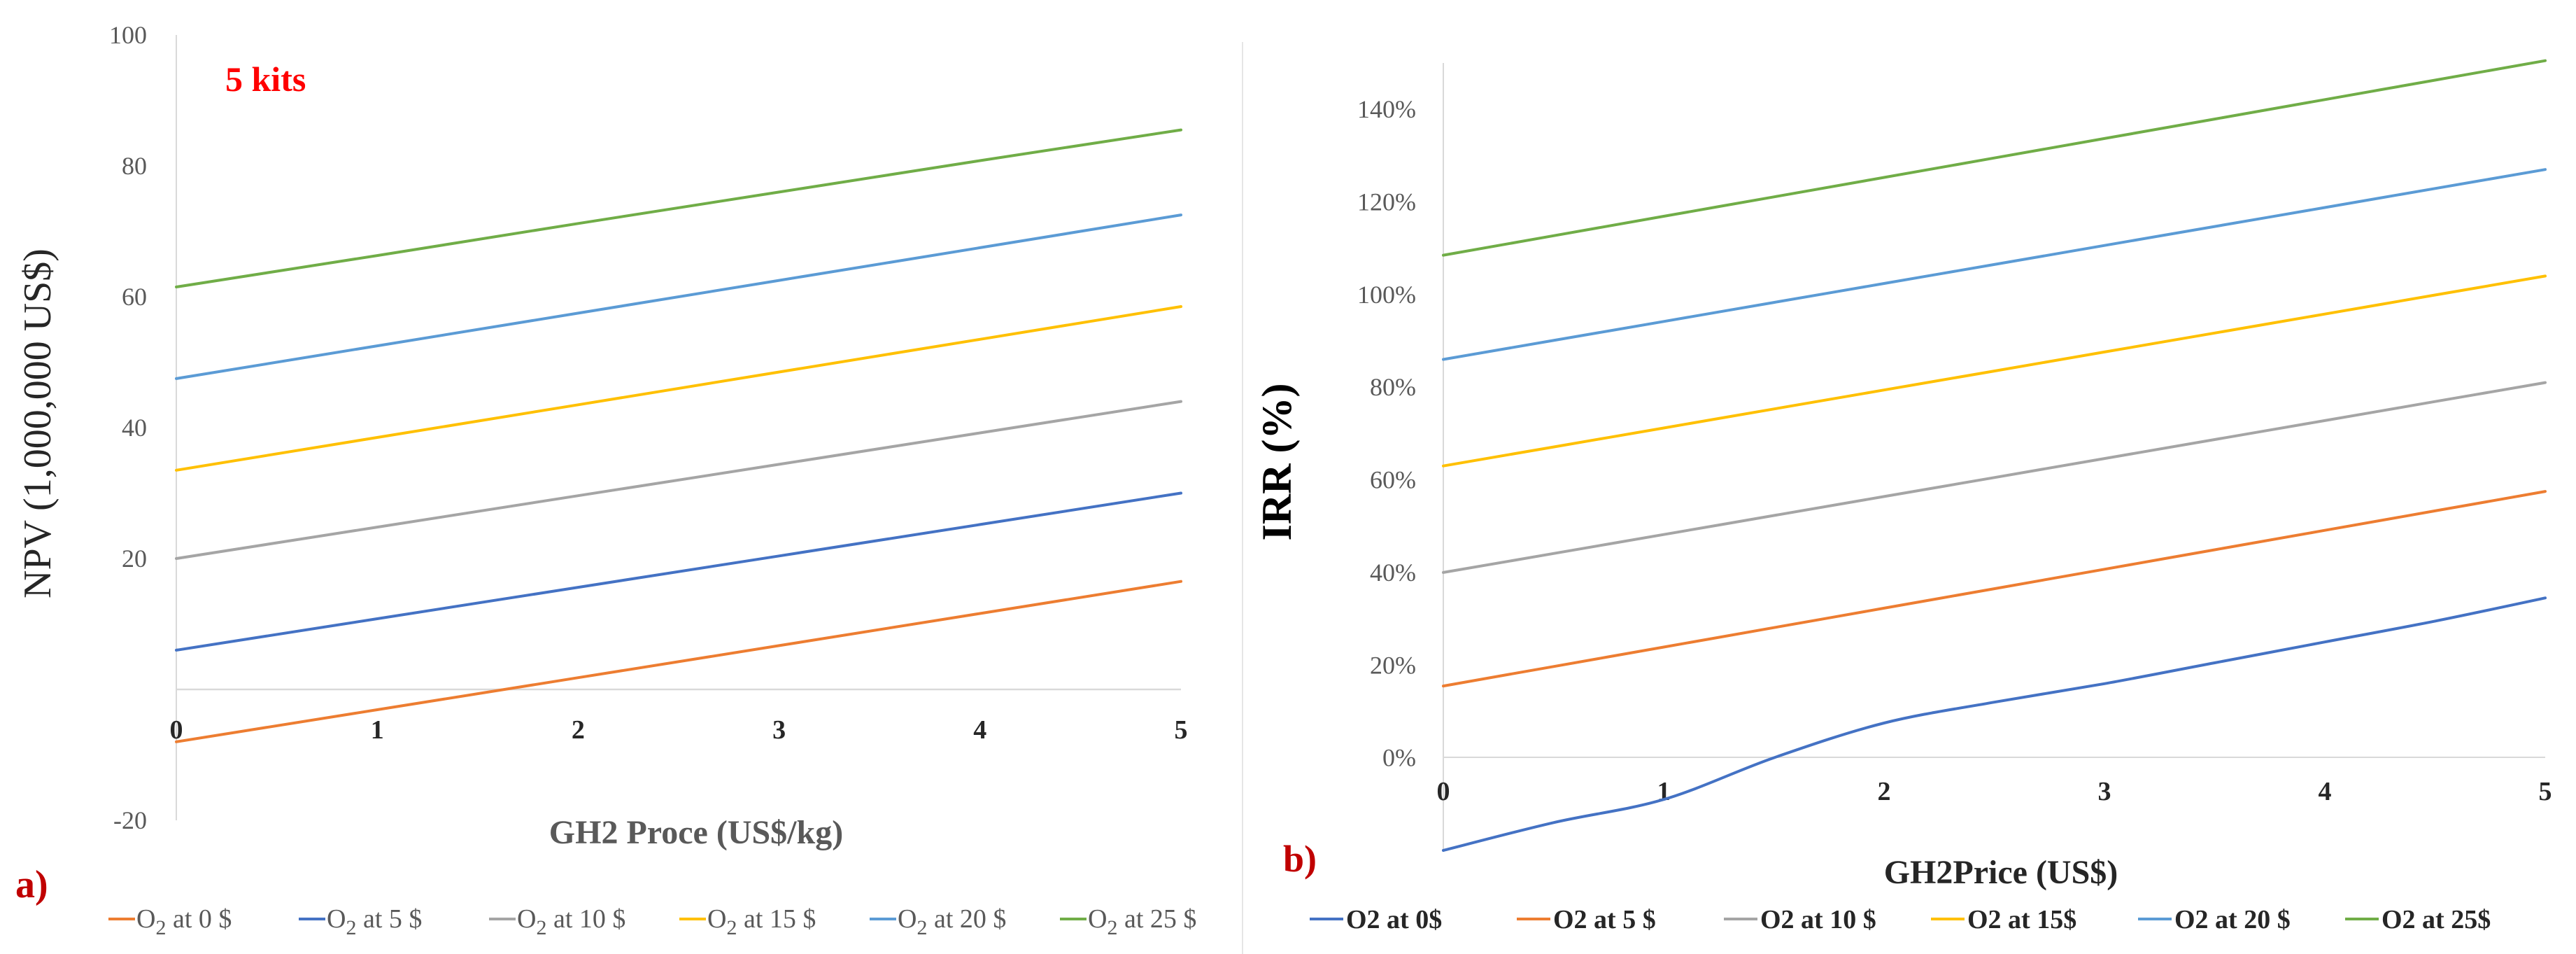 The height and width of the screenshot is (954, 2576). Describe the element at coordinates (1393, 665) in the screenshot. I see `irr-y-tick-label: 20%` at that location.